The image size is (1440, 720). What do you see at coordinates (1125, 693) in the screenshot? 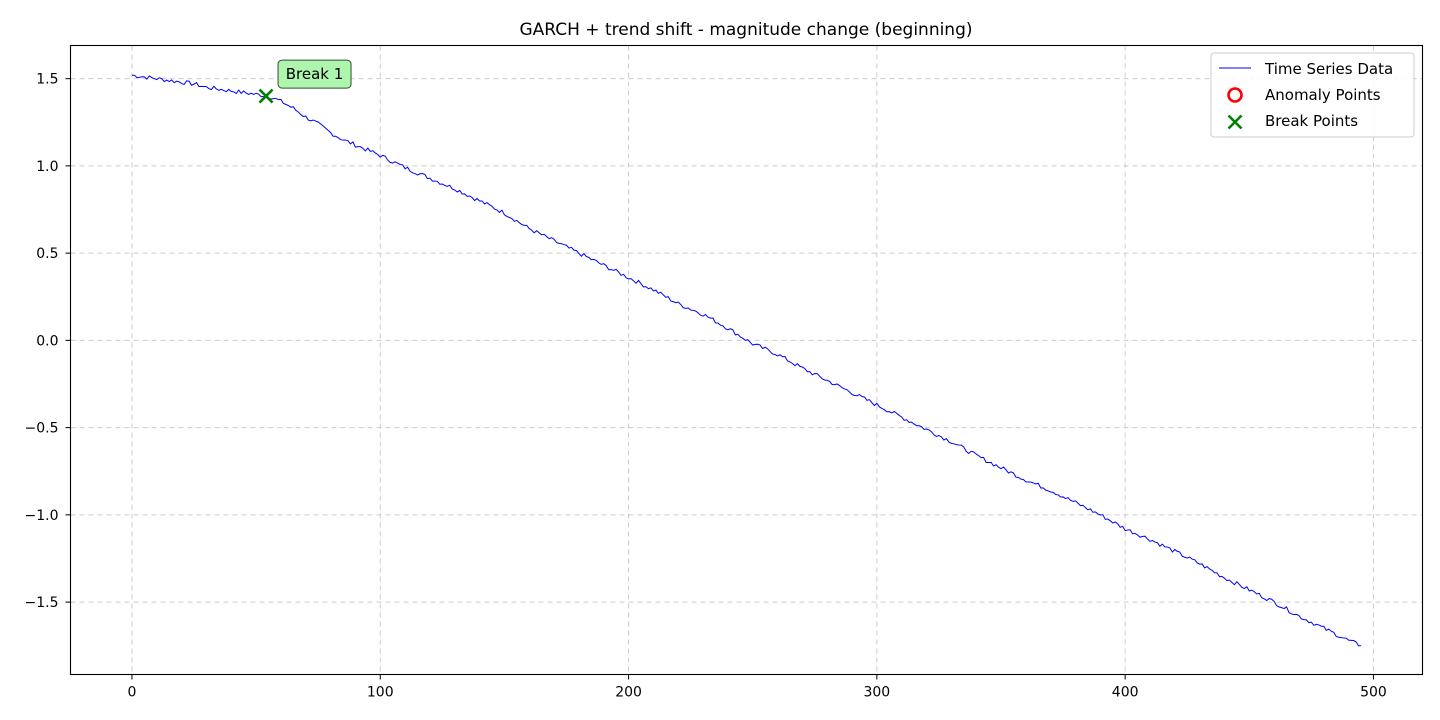
I see `x-tick-label: 400` at bounding box center [1125, 693].